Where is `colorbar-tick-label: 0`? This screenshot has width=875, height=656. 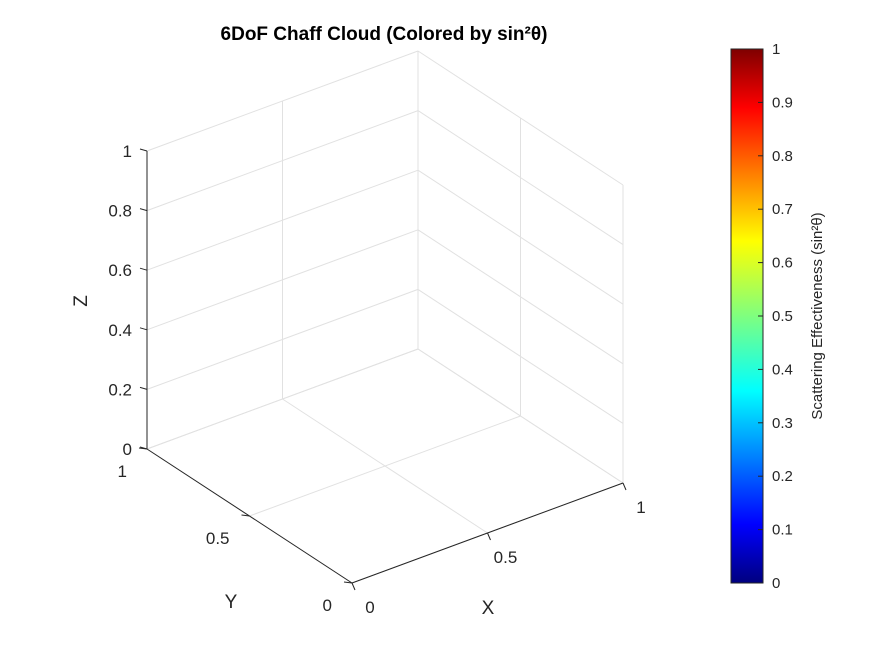 colorbar-tick-label: 0 is located at coordinates (776, 583).